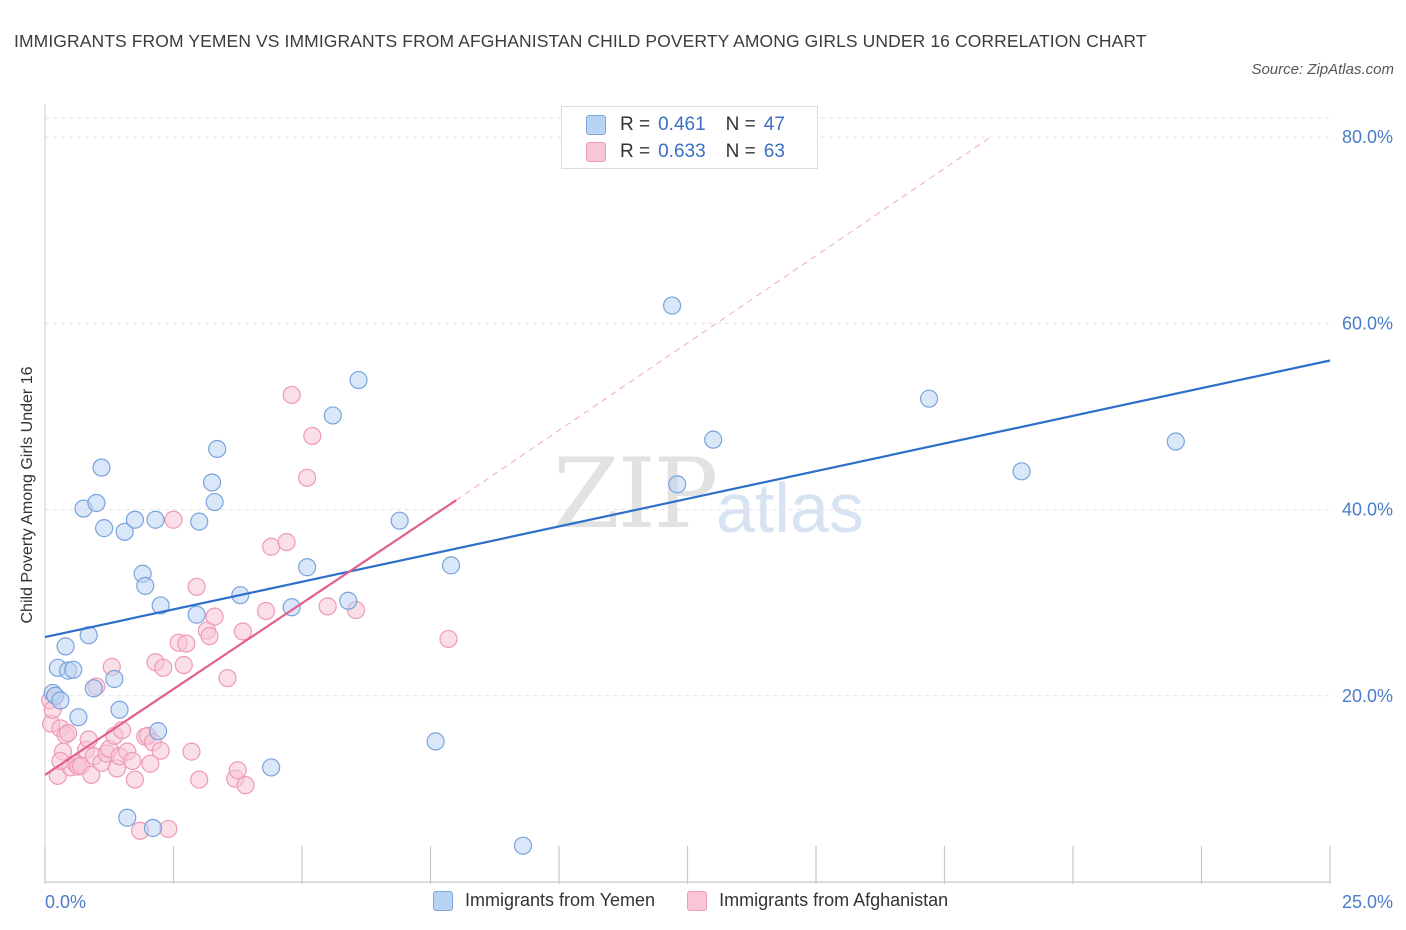 The image size is (1406, 930). I want to click on legend-item-afghanistan: Immigrants from Afghanistan, so click(817, 900).